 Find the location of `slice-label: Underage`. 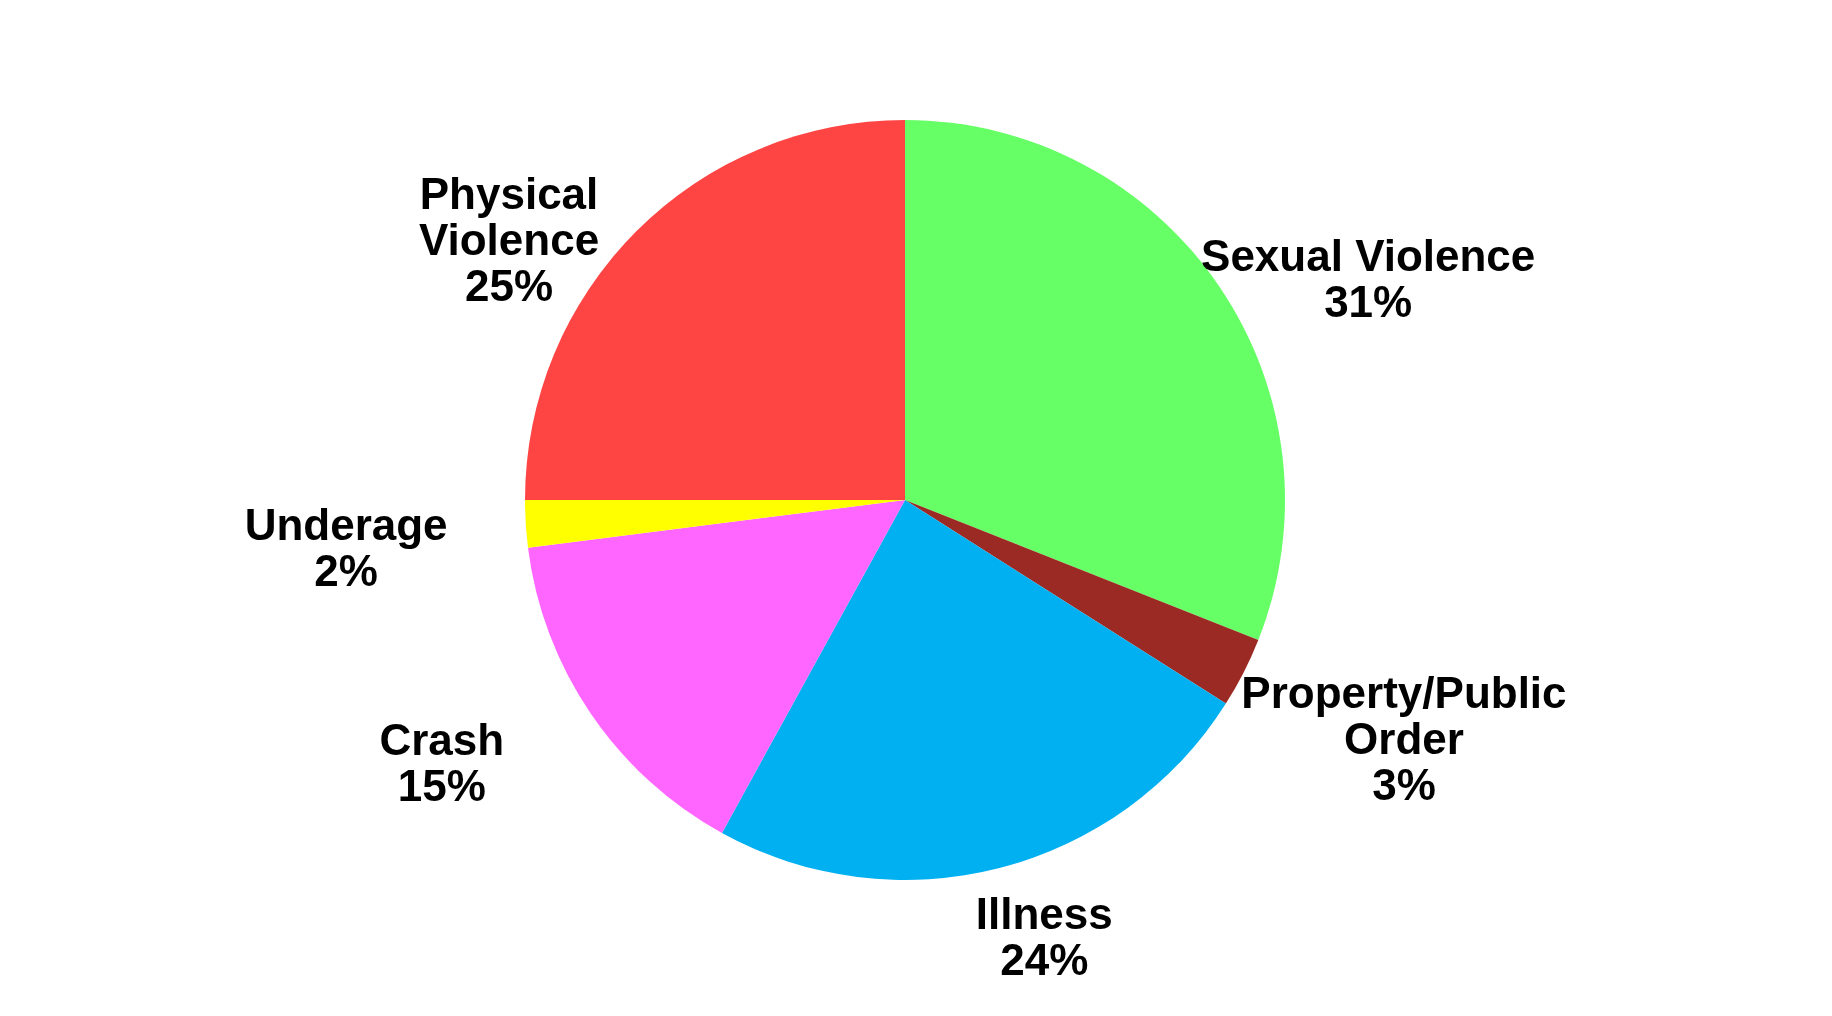

slice-label: Underage is located at coordinates (346, 524).